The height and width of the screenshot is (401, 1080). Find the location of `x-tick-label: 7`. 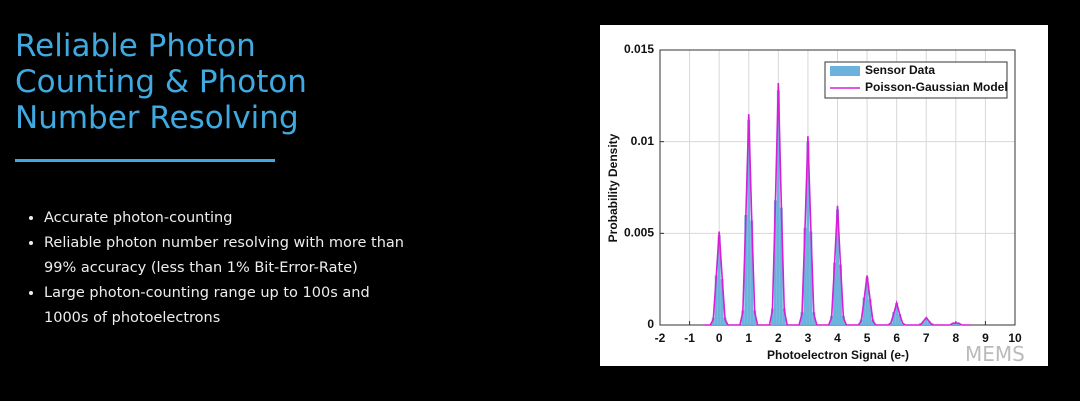

x-tick-label: 7 is located at coordinates (926, 338).